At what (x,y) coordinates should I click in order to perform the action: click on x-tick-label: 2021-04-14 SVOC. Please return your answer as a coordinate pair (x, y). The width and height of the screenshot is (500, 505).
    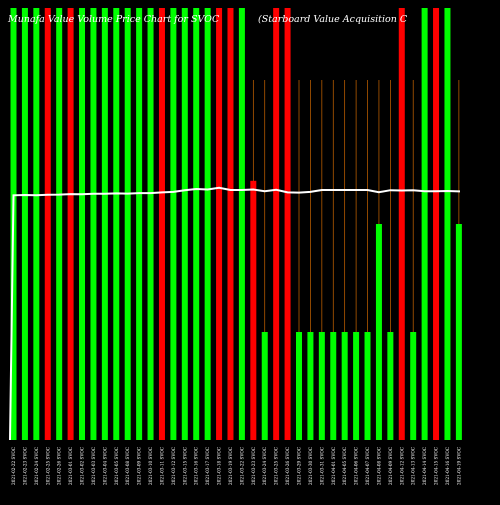
    Looking at the image, I should click on (424, 466).